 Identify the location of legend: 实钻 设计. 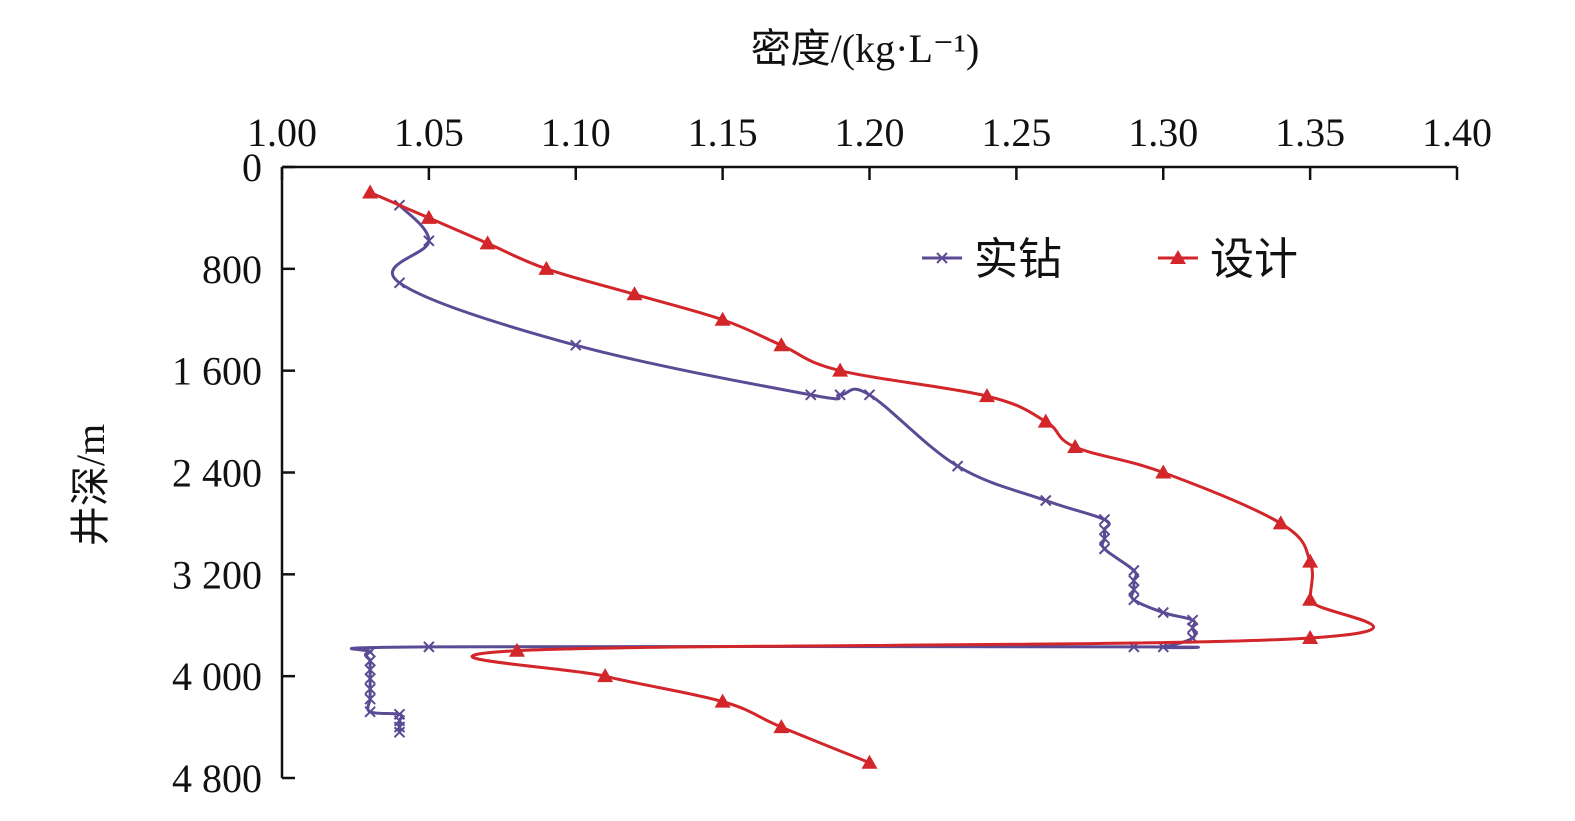
(1110, 259).